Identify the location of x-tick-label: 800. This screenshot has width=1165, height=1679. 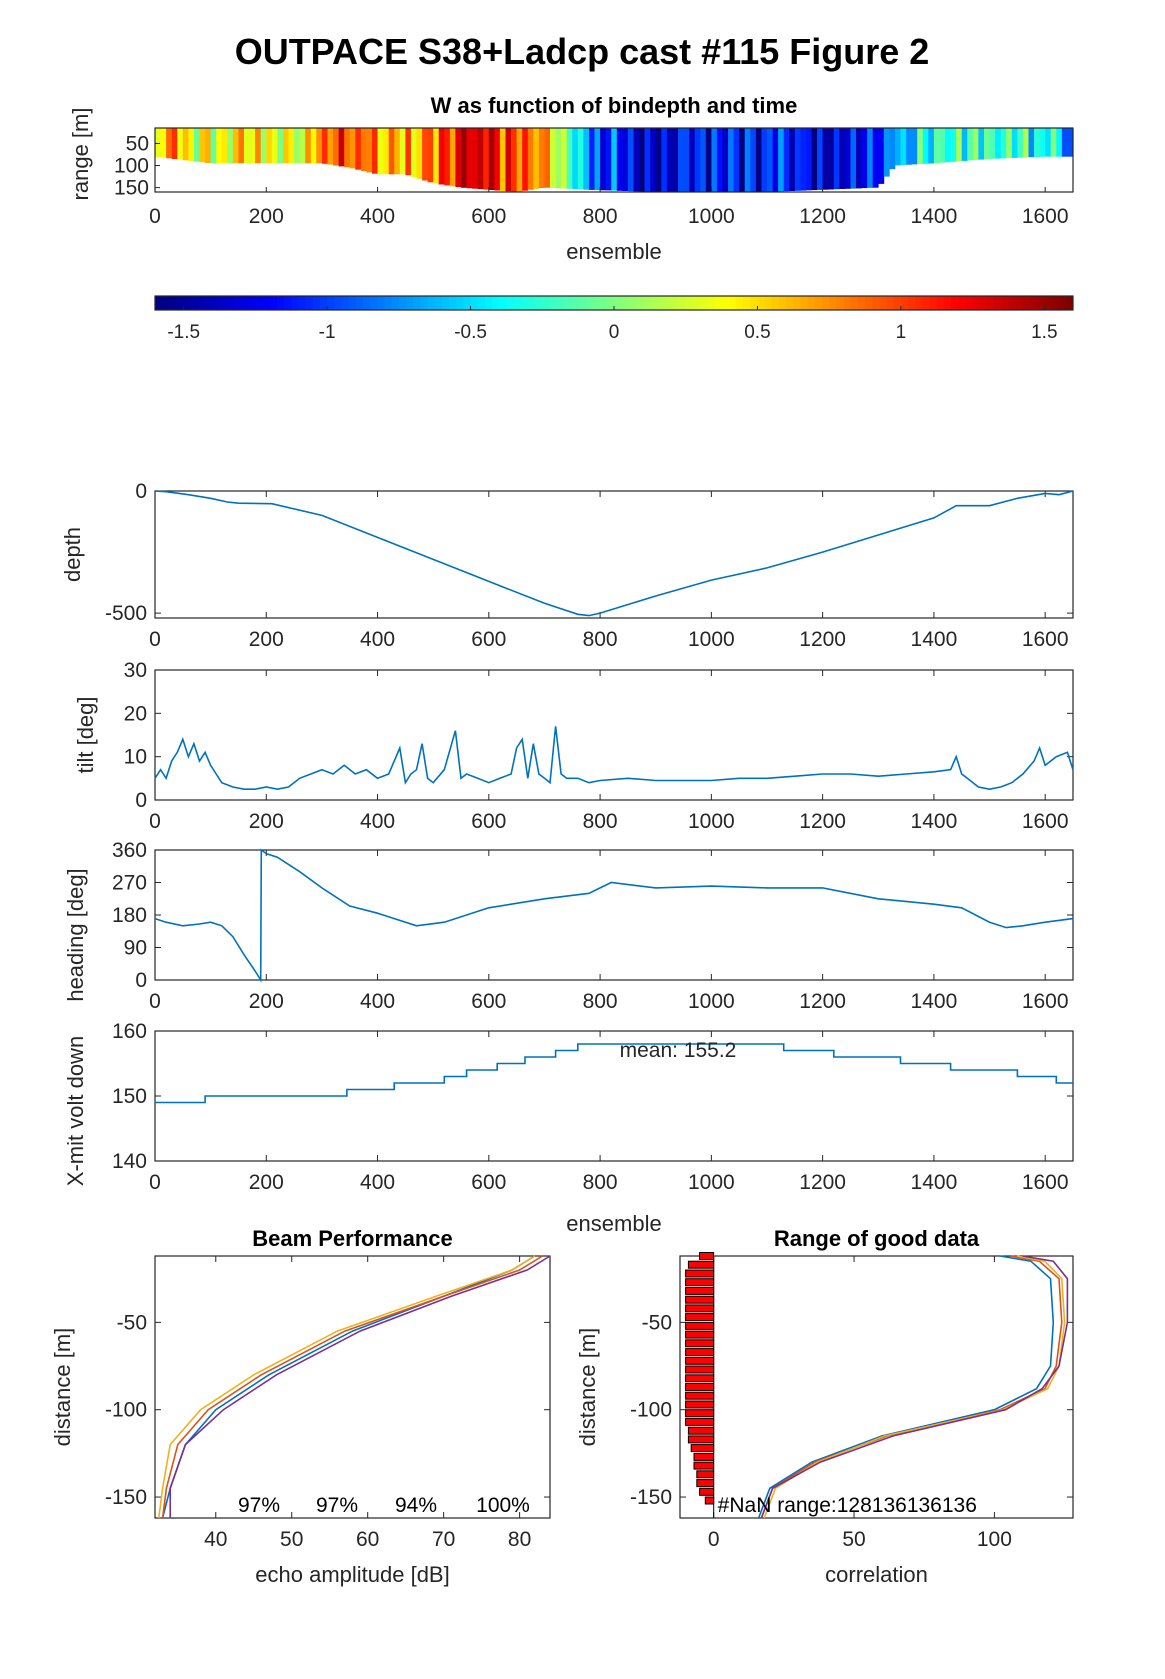
(600, 216).